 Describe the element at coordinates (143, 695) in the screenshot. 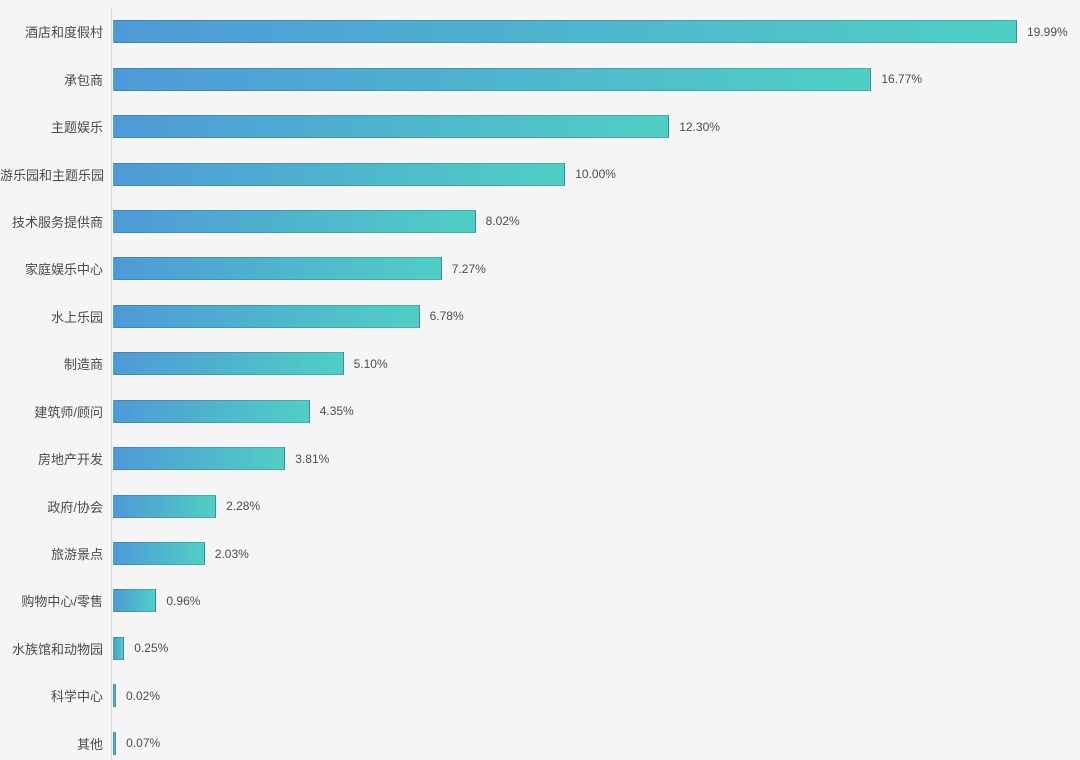

I see `value-label: 0.02%` at that location.